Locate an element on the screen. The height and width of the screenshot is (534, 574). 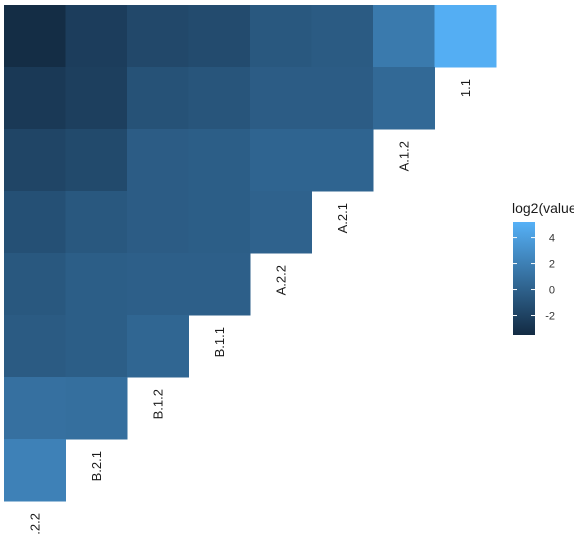
legend-title: log2(value is located at coordinates (543, 208).